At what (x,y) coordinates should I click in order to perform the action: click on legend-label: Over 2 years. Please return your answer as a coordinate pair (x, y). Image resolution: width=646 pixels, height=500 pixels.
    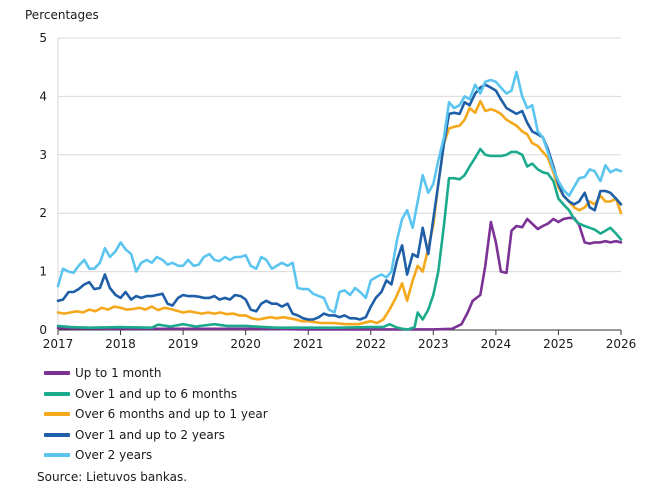
    Looking at the image, I should click on (114, 455).